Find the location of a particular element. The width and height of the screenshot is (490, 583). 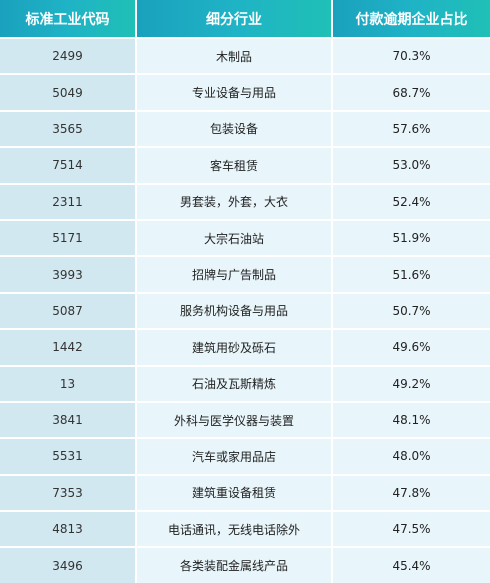

cell-overdue-ratio: 52.4% is located at coordinates (411, 200).